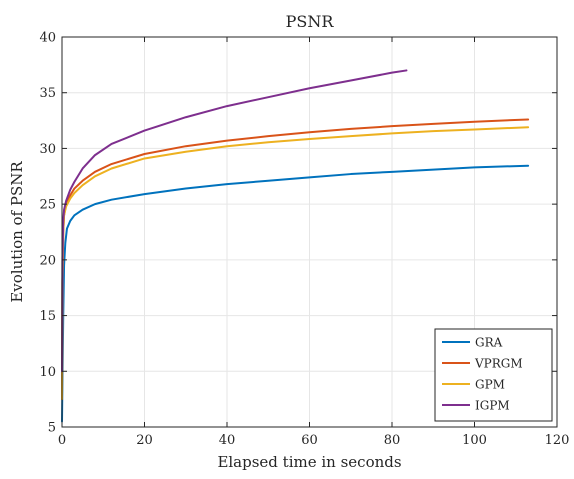 The height and width of the screenshot is (479, 574). Describe the element at coordinates (309, 440) in the screenshot. I see `x-tick-label: 60` at that location.